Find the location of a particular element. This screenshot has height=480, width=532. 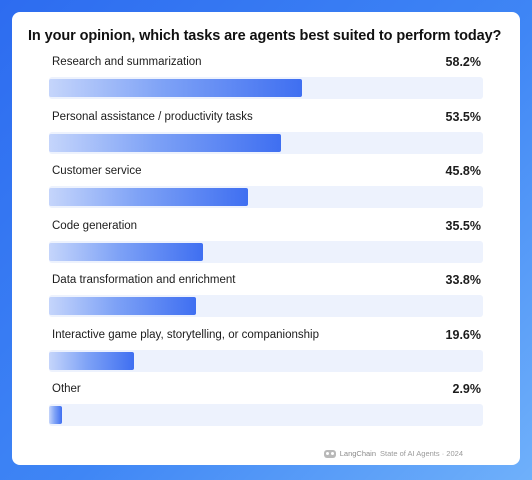

footer-brand: LangChain is located at coordinates (358, 453).